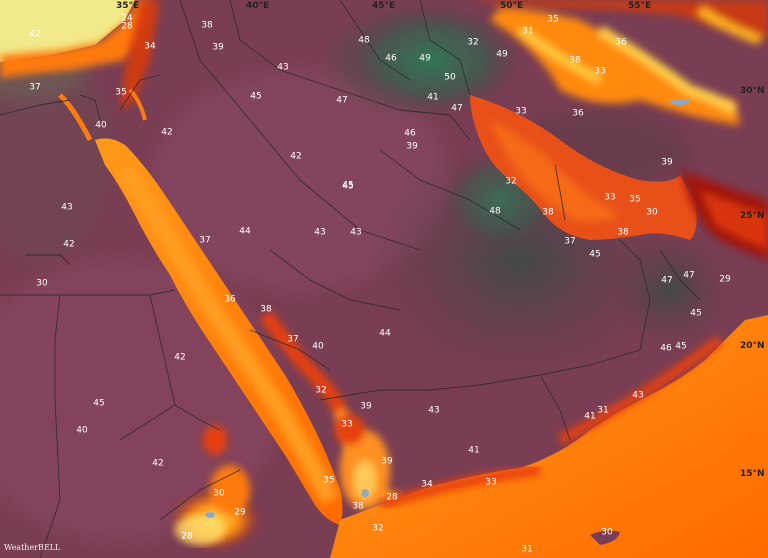 The image size is (768, 558). What do you see at coordinates (257, 6) in the screenshot?
I see `lon-label-40e: 40°E` at bounding box center [257, 6].